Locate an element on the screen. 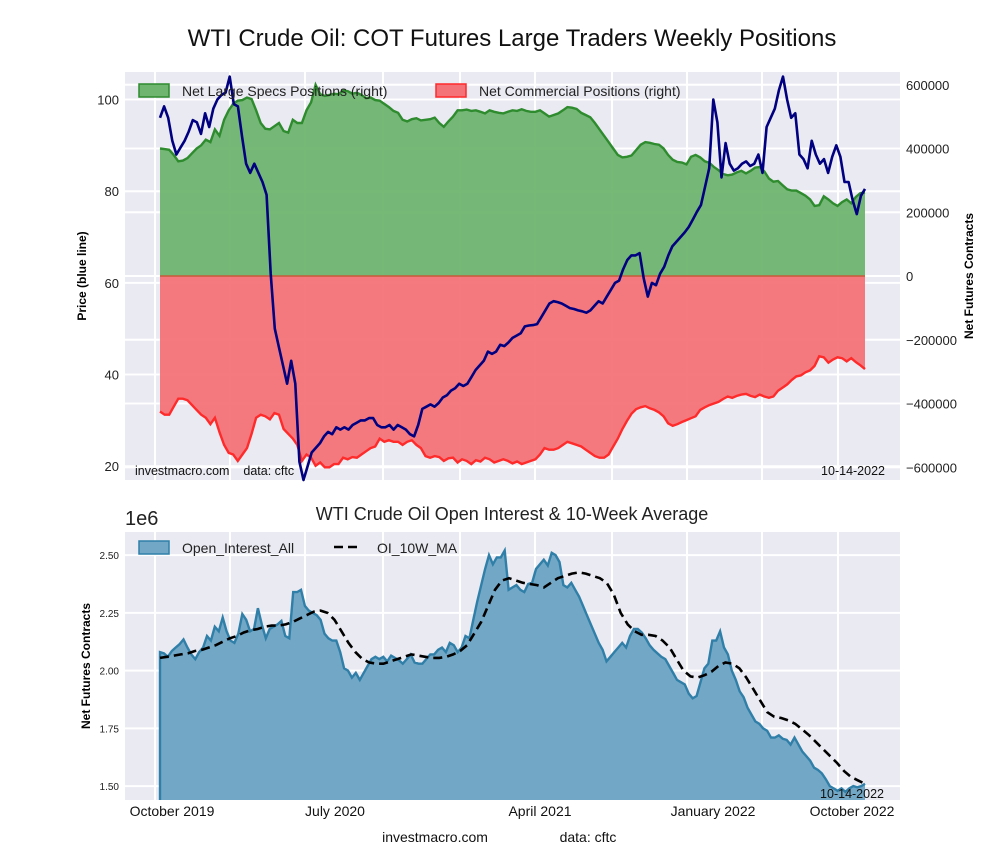  bottom-ytick-label: 2.50 is located at coordinates (110, 556).